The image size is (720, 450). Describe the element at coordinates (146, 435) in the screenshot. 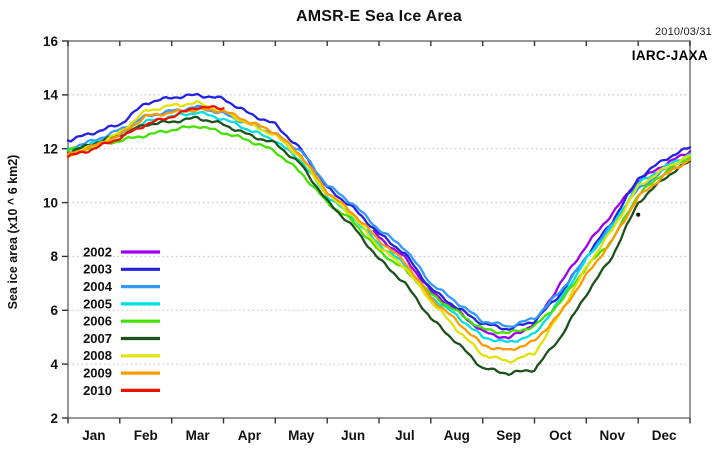

I see `month-label-feb: Feb` at that location.